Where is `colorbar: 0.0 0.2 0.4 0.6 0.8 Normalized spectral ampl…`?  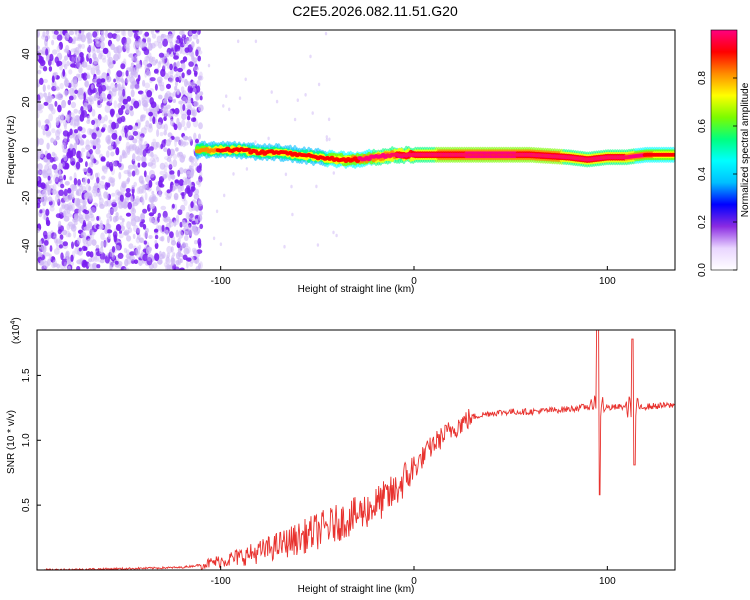
colorbar: 0.0 0.2 0.4 0.6 0.8 Normalized spectral ampl… is located at coordinates (723, 153).